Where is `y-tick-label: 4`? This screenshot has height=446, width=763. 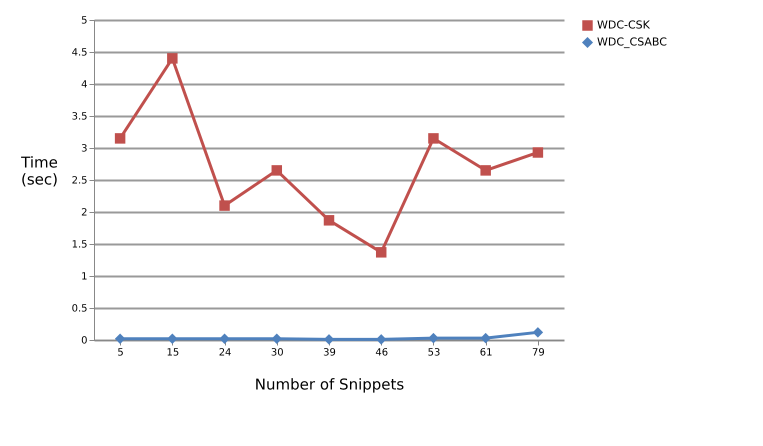 y-tick-label: 4 is located at coordinates (84, 85).